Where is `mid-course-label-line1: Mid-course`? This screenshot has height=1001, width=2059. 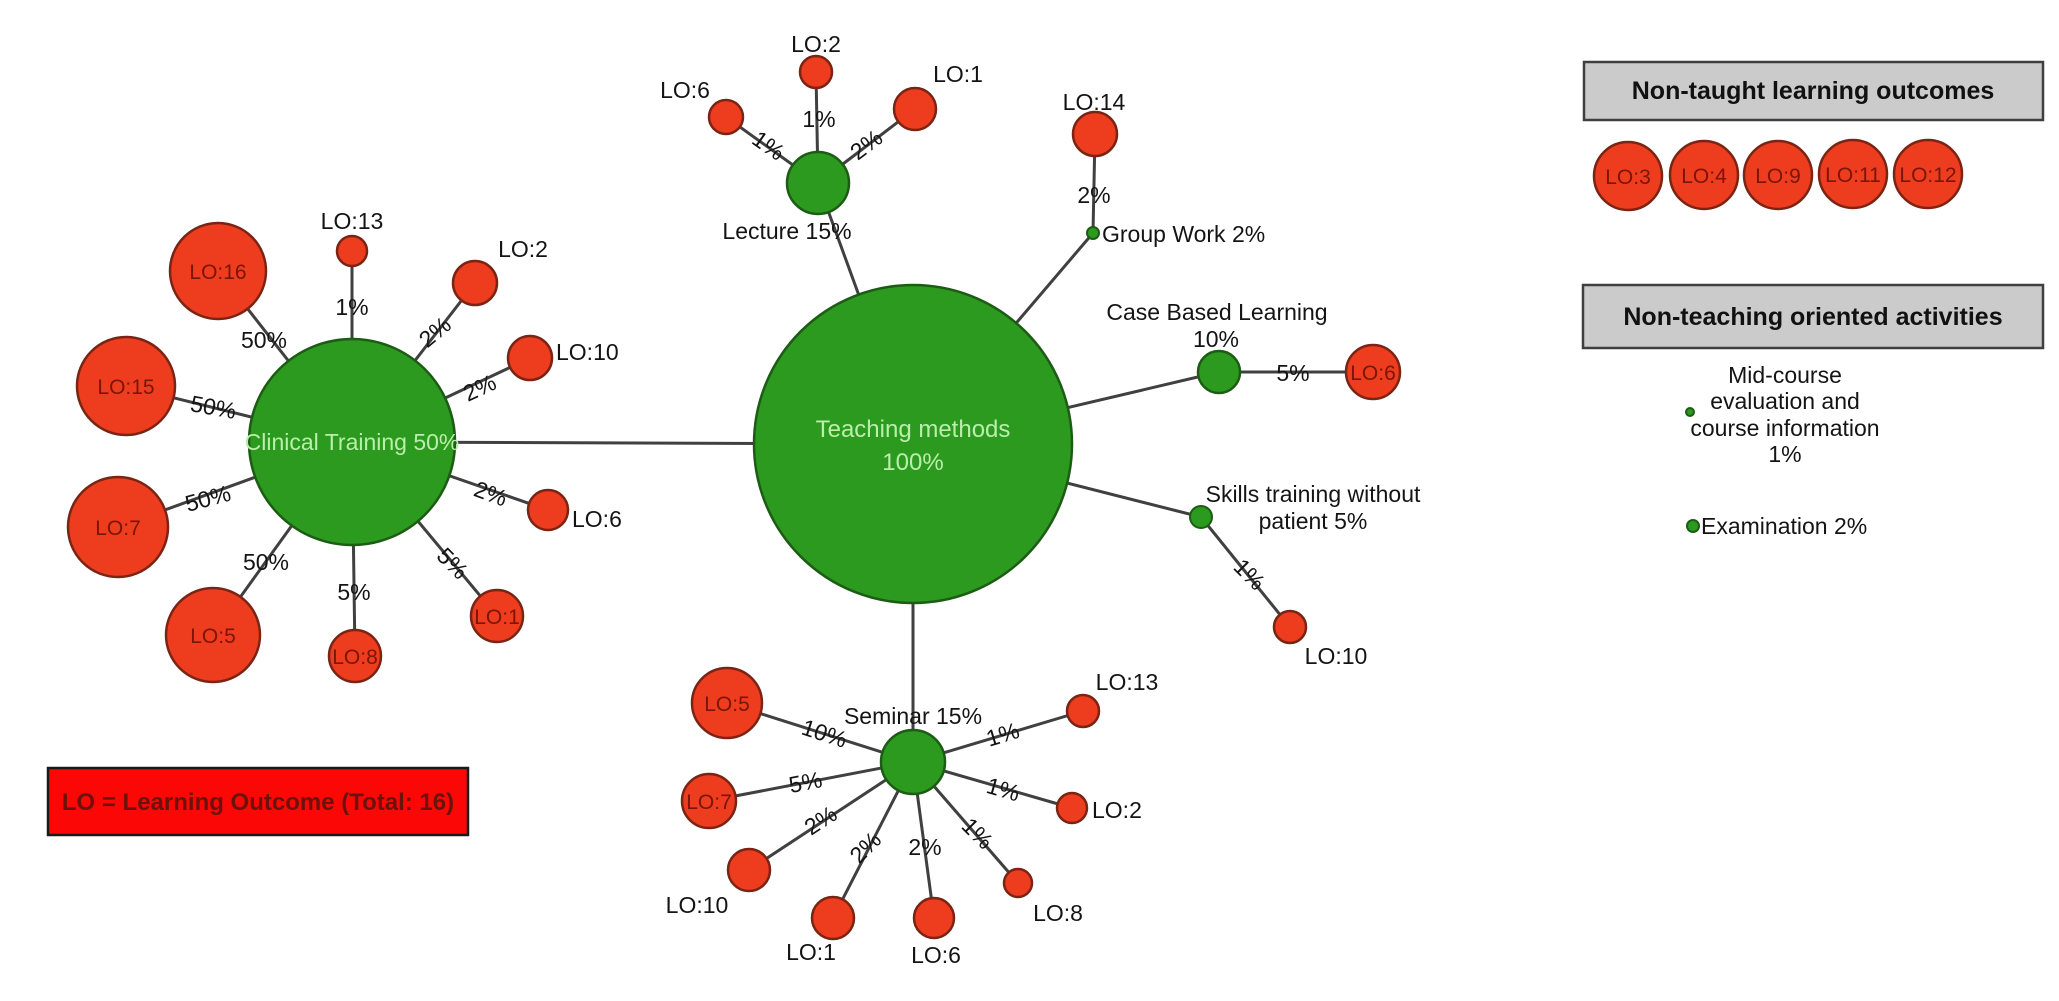
mid-course-label-line1: Mid-course is located at coordinates (1785, 375).